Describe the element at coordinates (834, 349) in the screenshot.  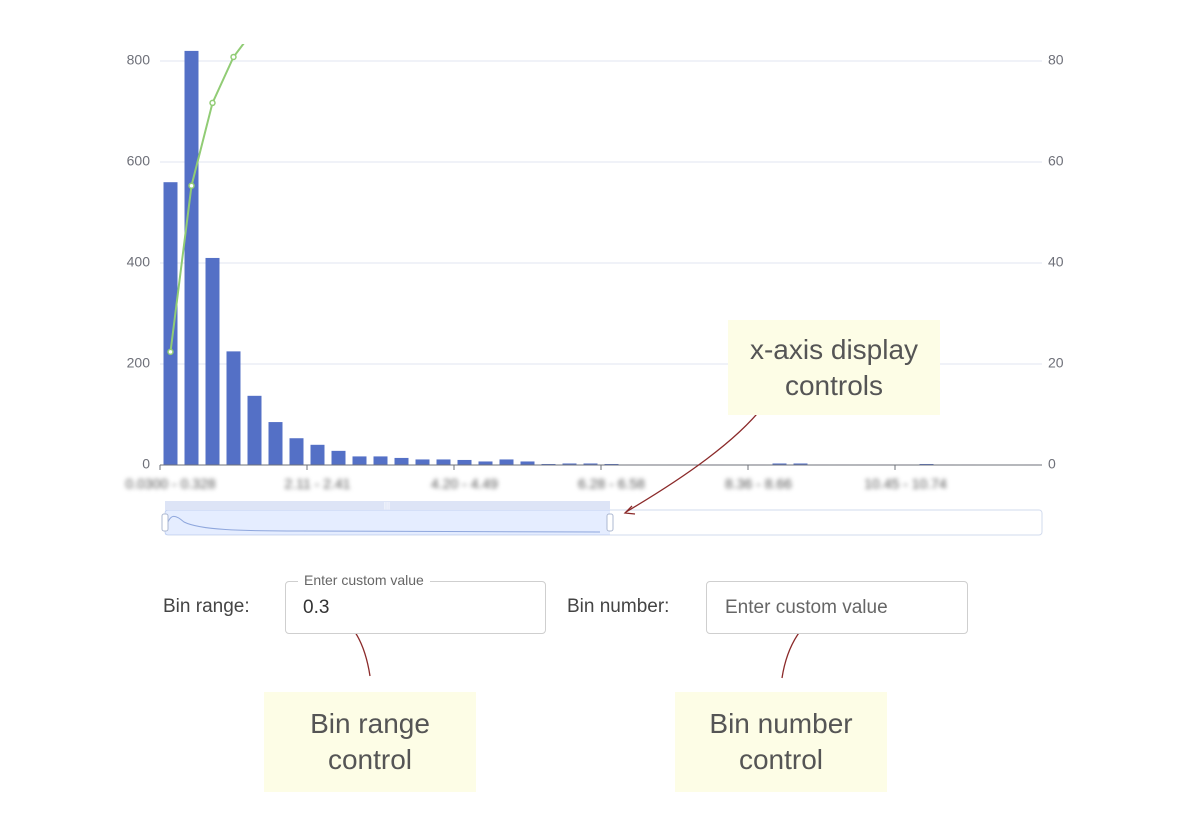
I see `annotation-line: x-axis display` at that location.